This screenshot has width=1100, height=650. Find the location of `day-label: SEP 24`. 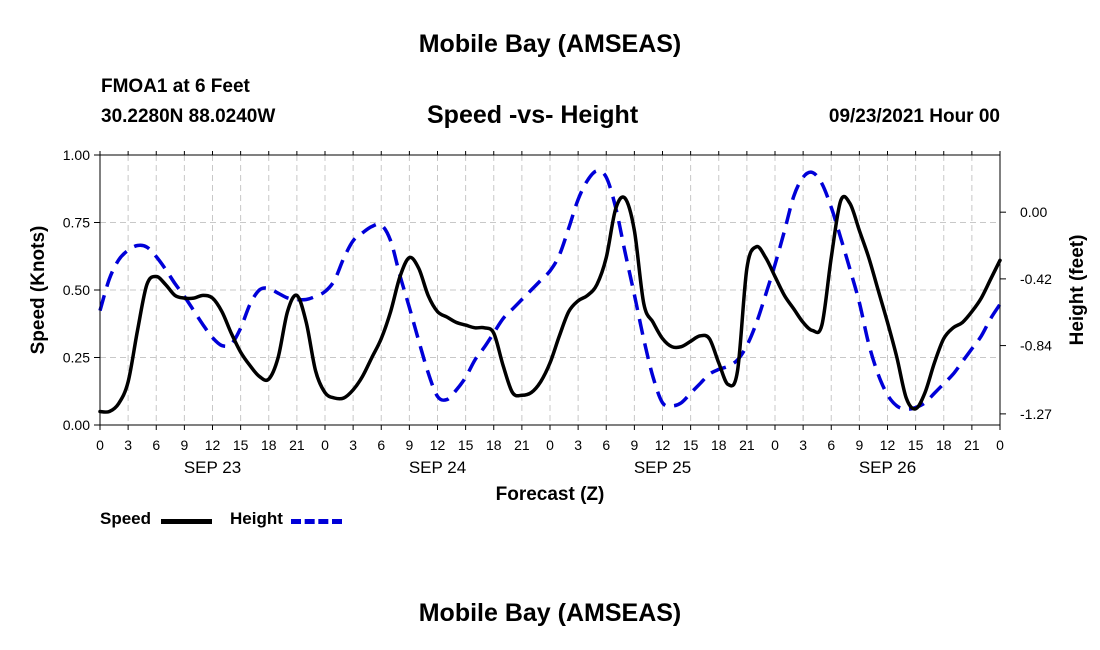

day-label: SEP 24 is located at coordinates (437, 467).